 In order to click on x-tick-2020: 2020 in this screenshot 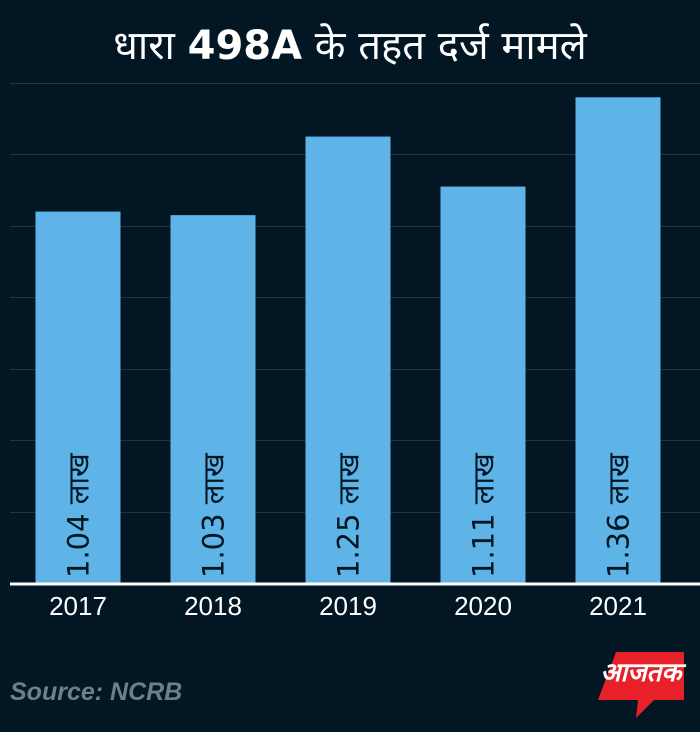, I will do `click(483, 606)`.